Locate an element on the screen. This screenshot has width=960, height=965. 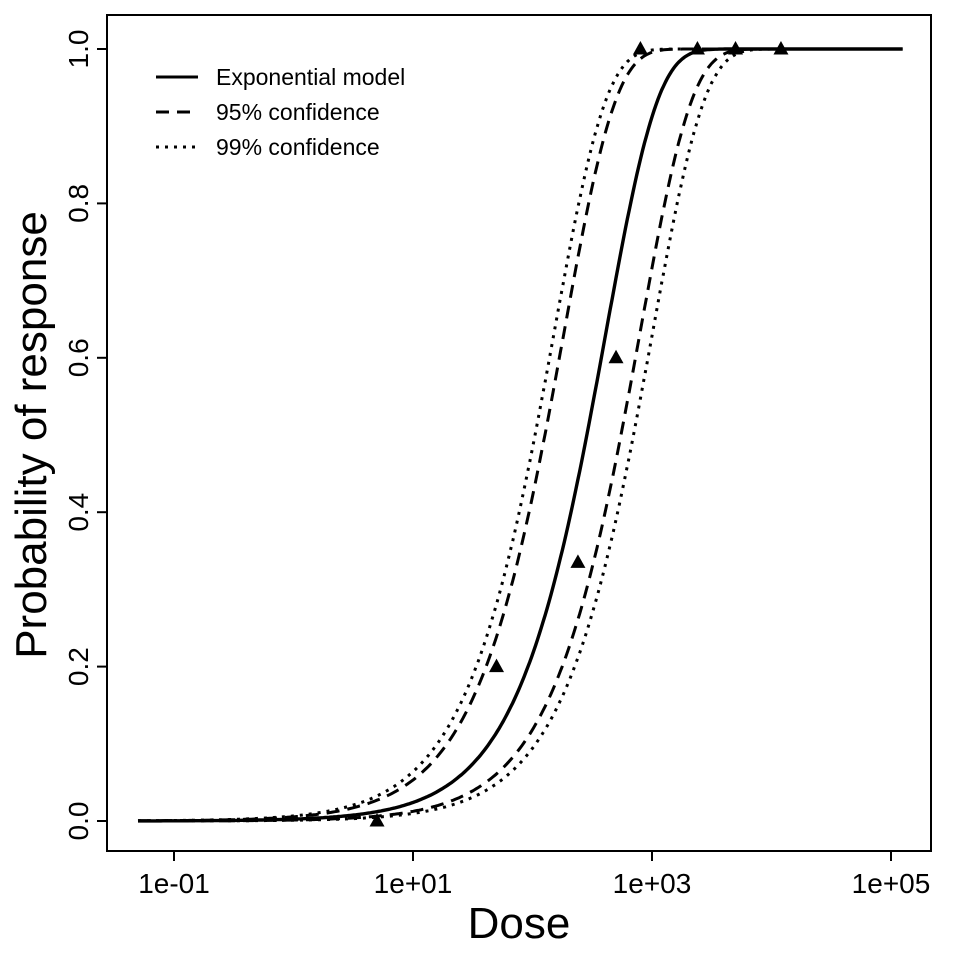
x-tick-label: 1e+01 is located at coordinates (413, 883).